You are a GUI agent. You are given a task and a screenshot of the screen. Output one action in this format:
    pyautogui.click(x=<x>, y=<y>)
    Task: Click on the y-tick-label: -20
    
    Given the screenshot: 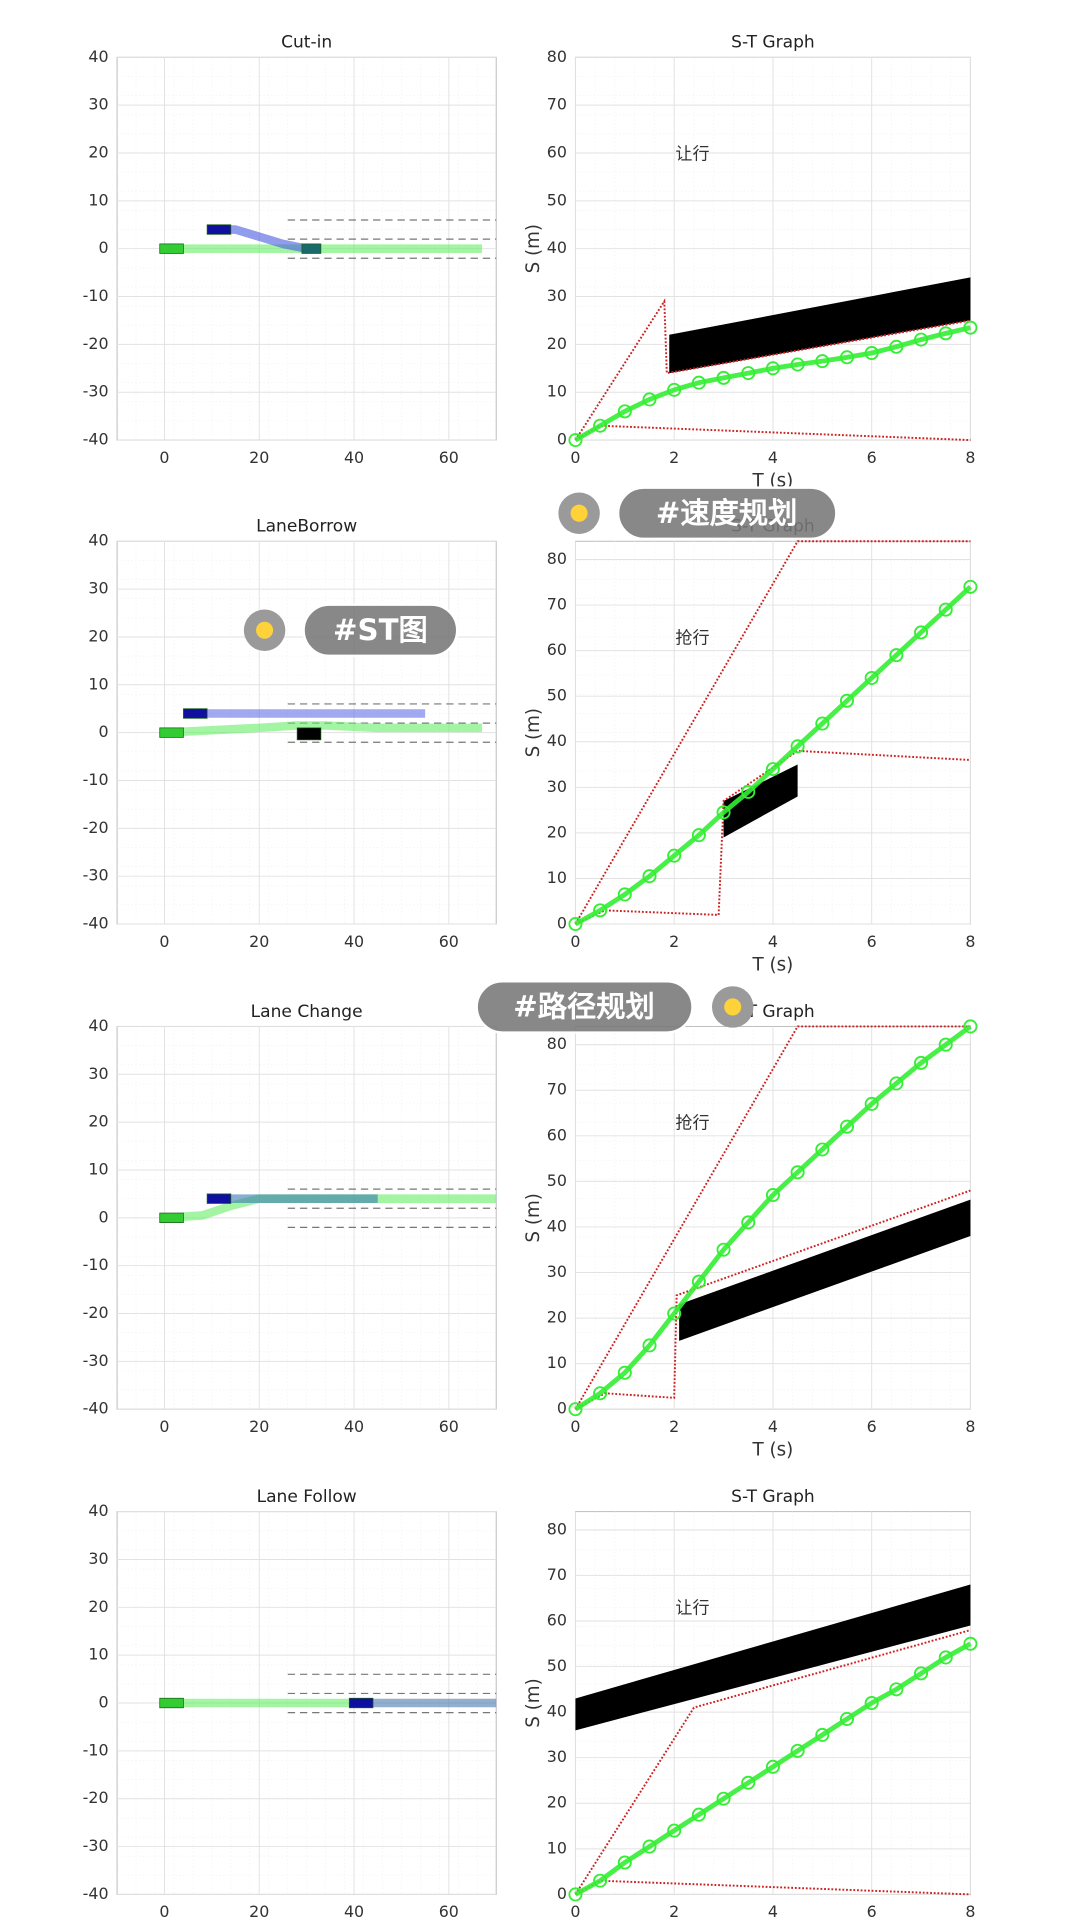 What is the action you would take?
    pyautogui.click(x=96, y=1312)
    